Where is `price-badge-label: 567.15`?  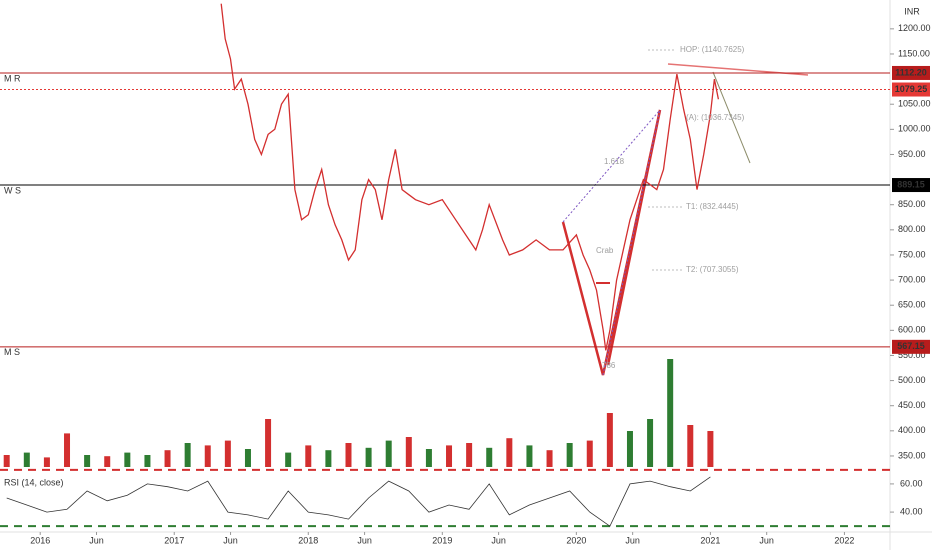 price-badge-label: 567.15 is located at coordinates (911, 346).